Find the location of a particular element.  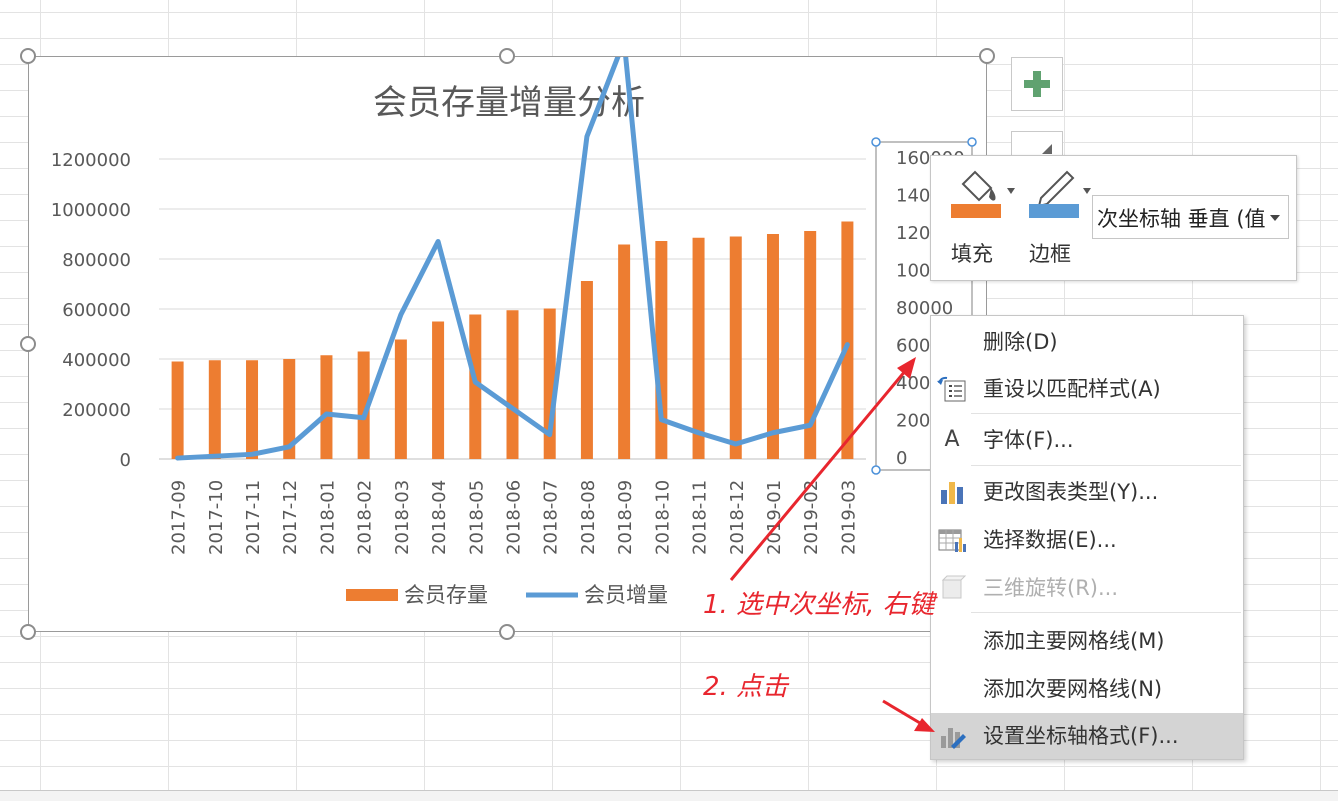

chart-element-select: 次坐标轴 垂直 (值) 轴 is located at coordinates (1190, 217).